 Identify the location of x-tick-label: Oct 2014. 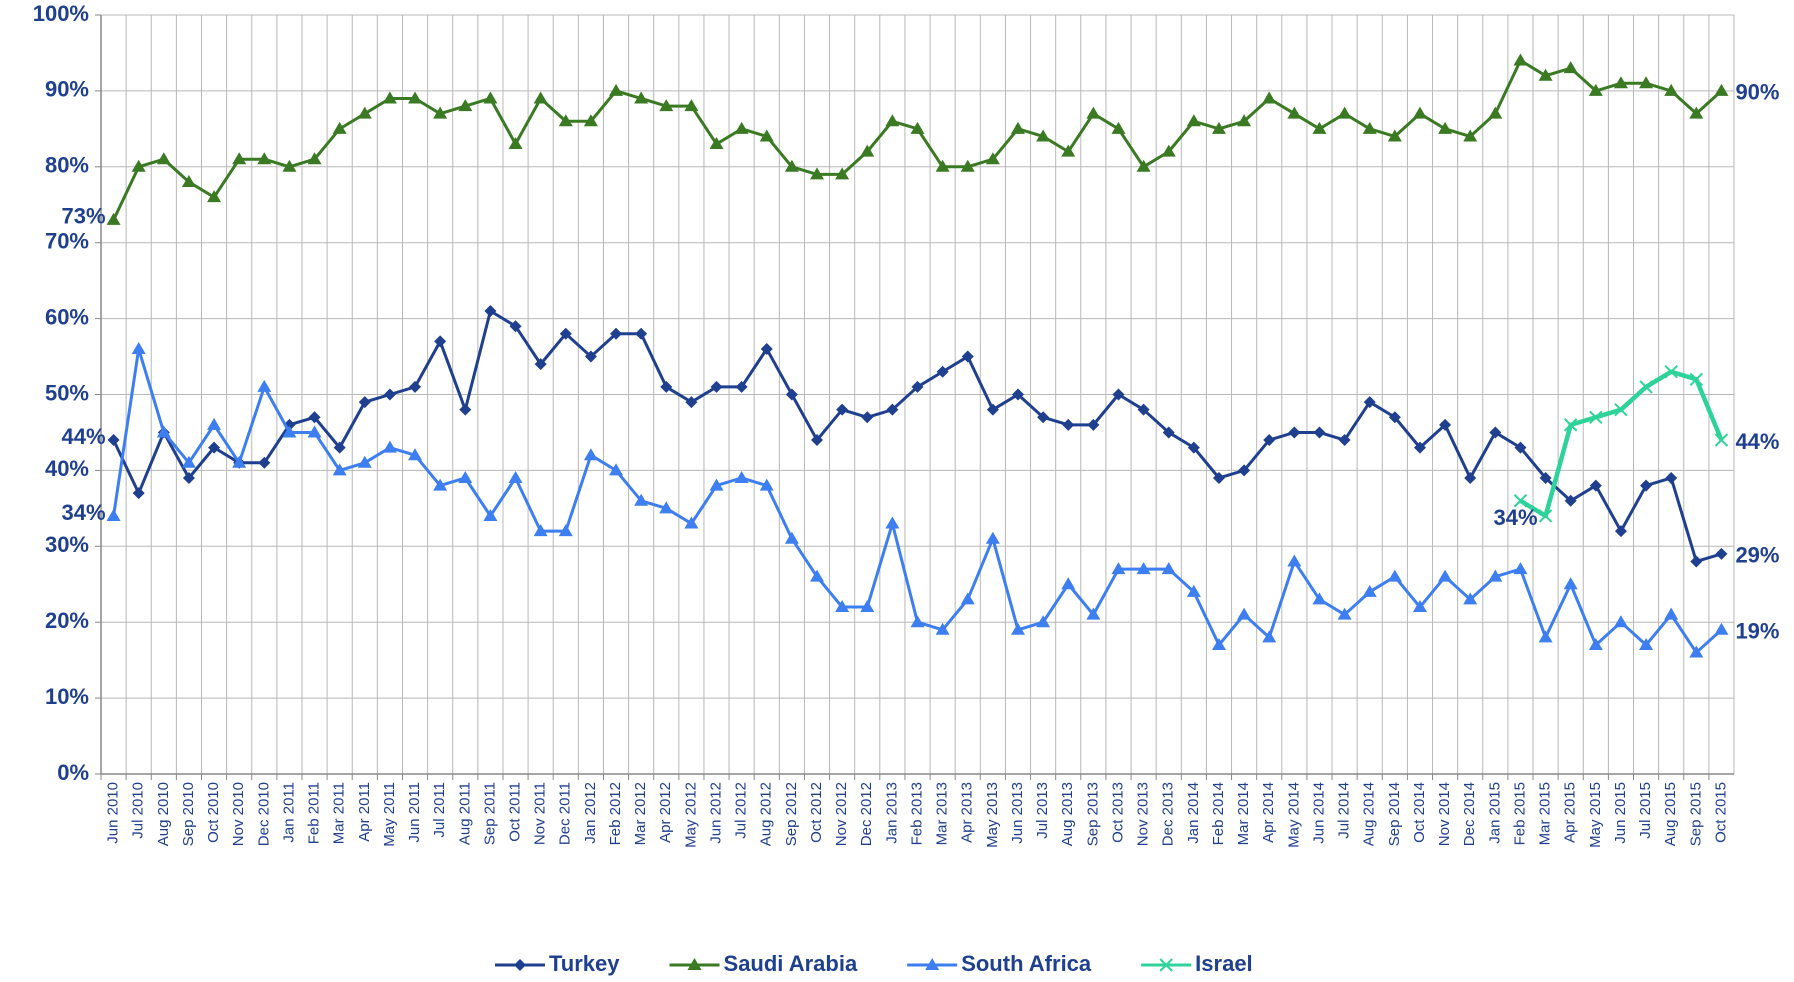
(1419, 812).